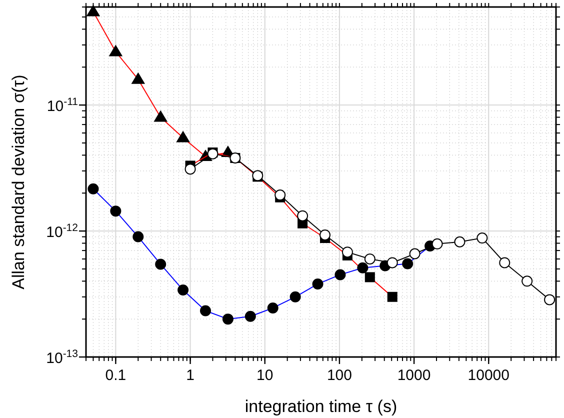  I want to click on x-tick-label: 0.1, so click(115, 375).